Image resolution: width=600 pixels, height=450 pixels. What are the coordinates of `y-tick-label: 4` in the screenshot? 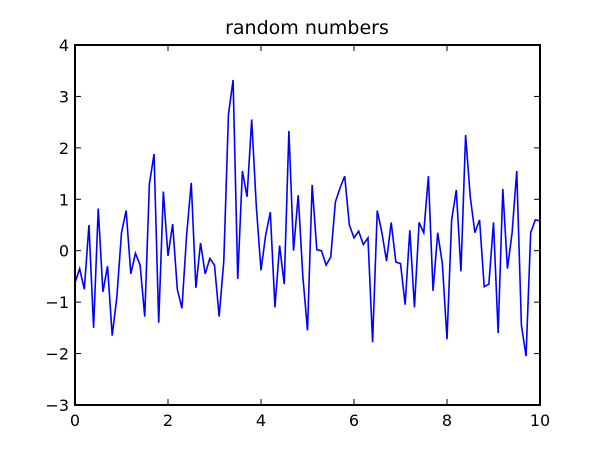 It's located at (64, 45).